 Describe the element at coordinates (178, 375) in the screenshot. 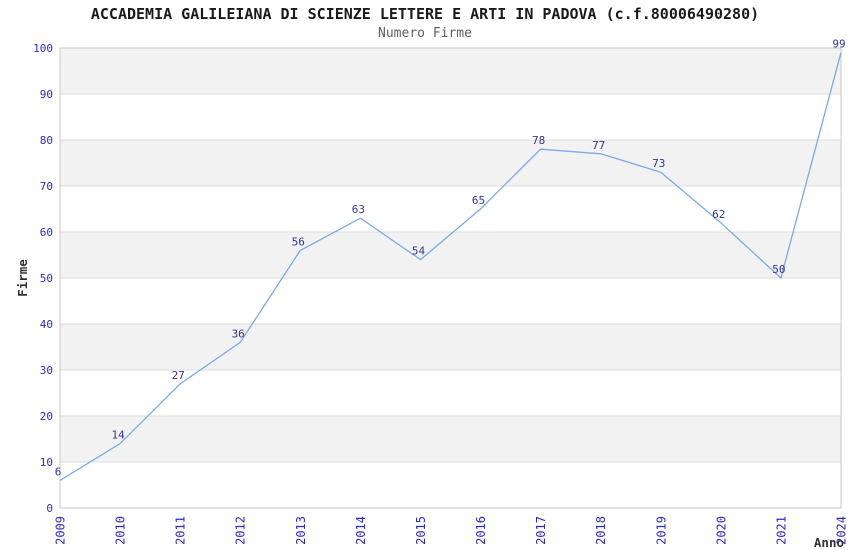

I see `data-label: 27` at that location.